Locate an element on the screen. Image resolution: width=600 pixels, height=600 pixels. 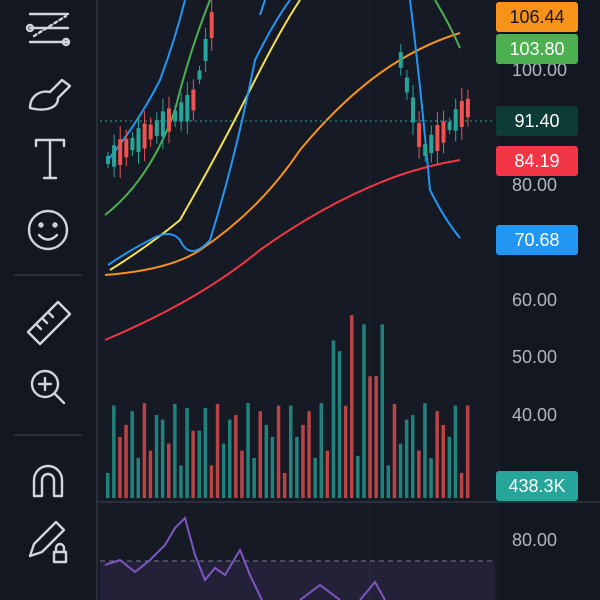
price-badge-text: 84.19 is located at coordinates (536, 161).